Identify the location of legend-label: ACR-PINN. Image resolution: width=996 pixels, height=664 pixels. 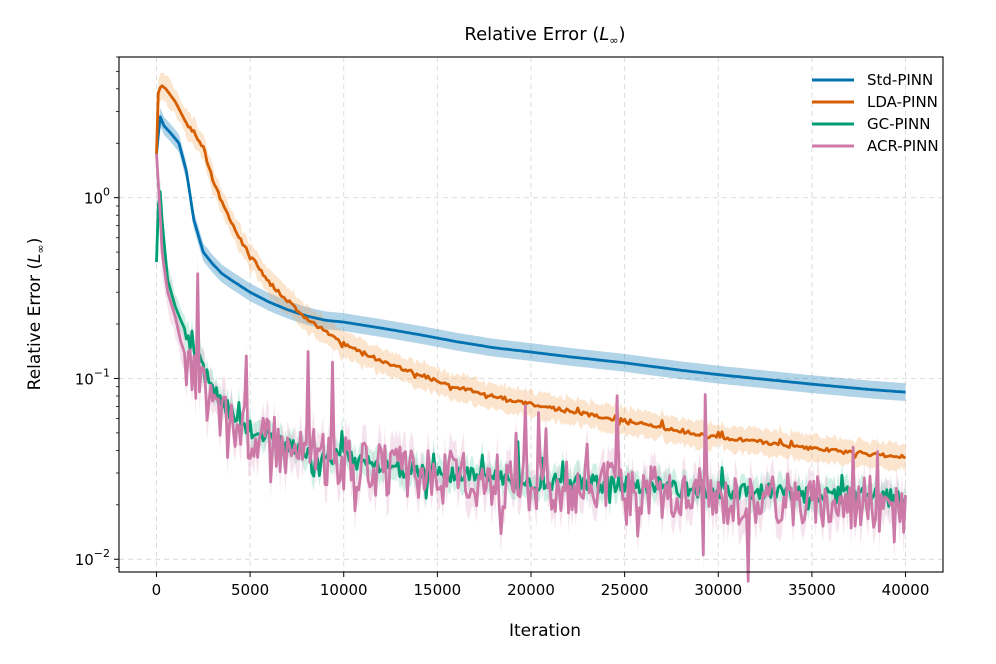
(903, 146).